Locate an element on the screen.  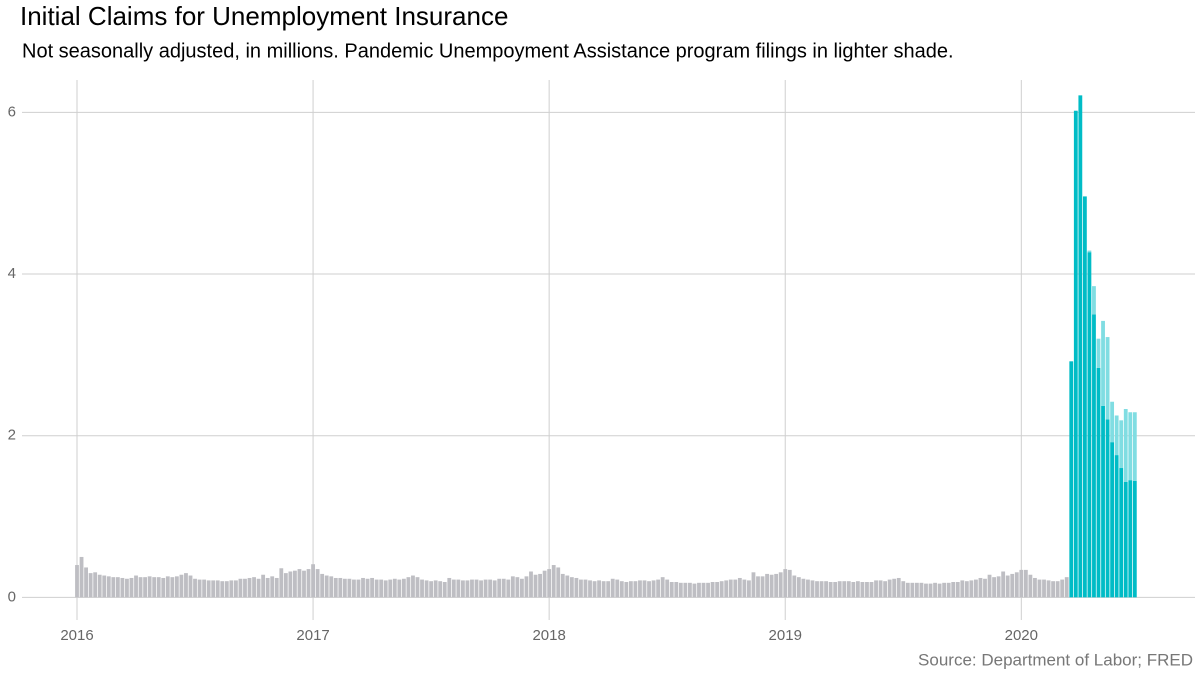
x-tick-label: 2020 is located at coordinates (1021, 635).